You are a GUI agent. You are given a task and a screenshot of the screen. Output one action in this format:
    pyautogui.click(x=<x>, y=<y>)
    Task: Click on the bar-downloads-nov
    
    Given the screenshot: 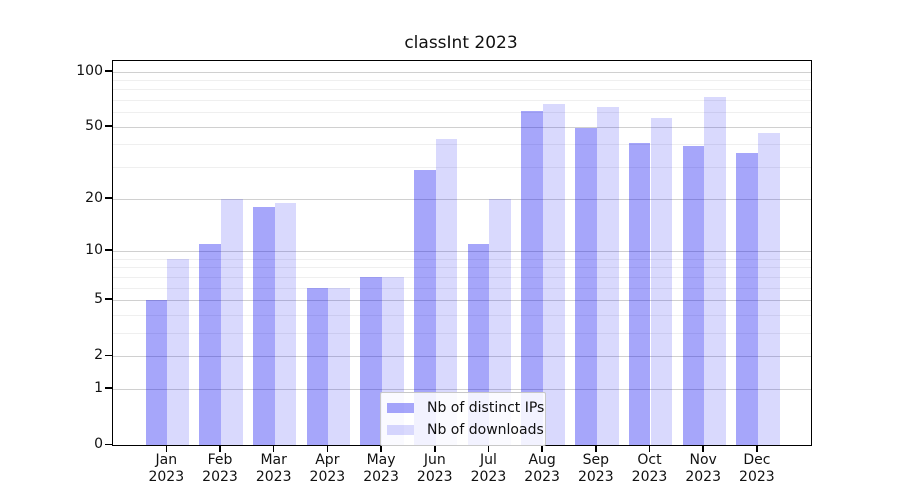 What is the action you would take?
    pyautogui.click(x=715, y=270)
    